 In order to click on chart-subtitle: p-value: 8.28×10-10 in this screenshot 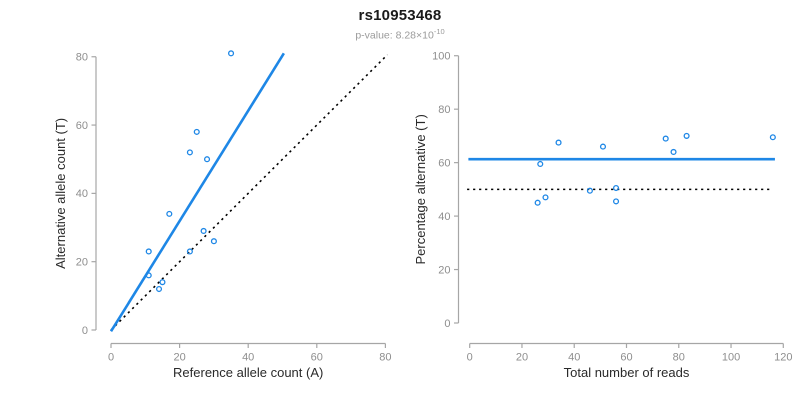, I will do `click(400, 35)`.